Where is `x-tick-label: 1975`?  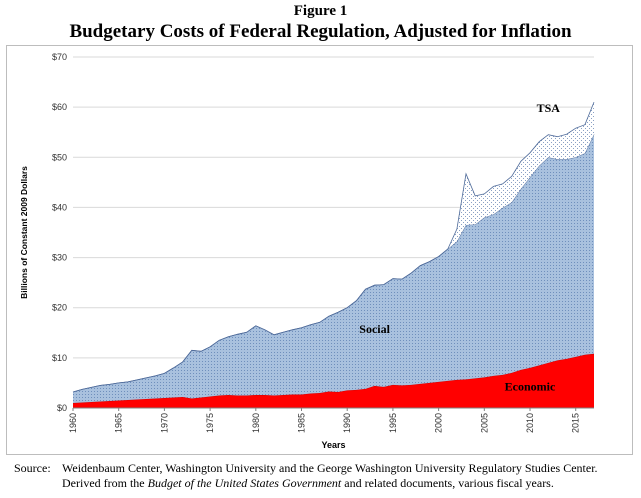
x-tick-label: 1975 is located at coordinates (210, 423).